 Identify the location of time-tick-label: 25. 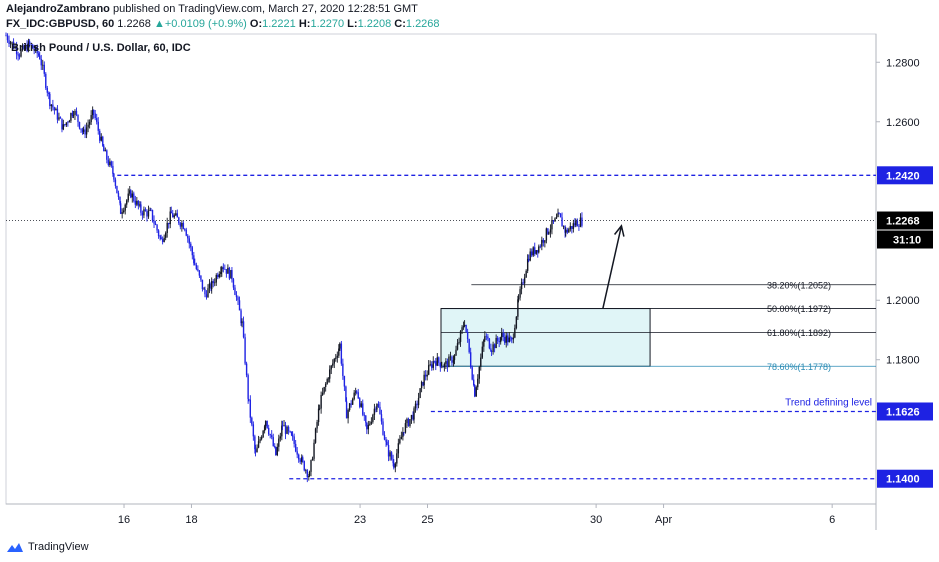
(427, 520).